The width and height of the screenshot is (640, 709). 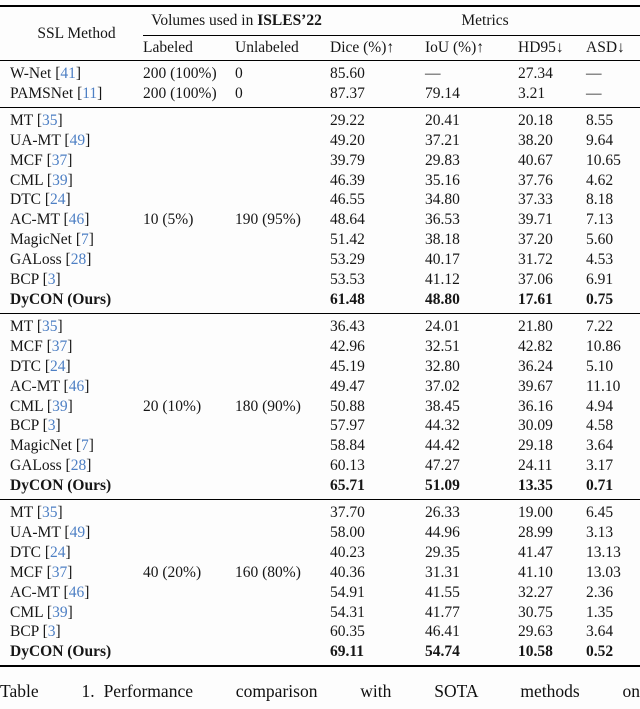 I want to click on hd95-value-cell: 31.72, so click(x=535, y=260).